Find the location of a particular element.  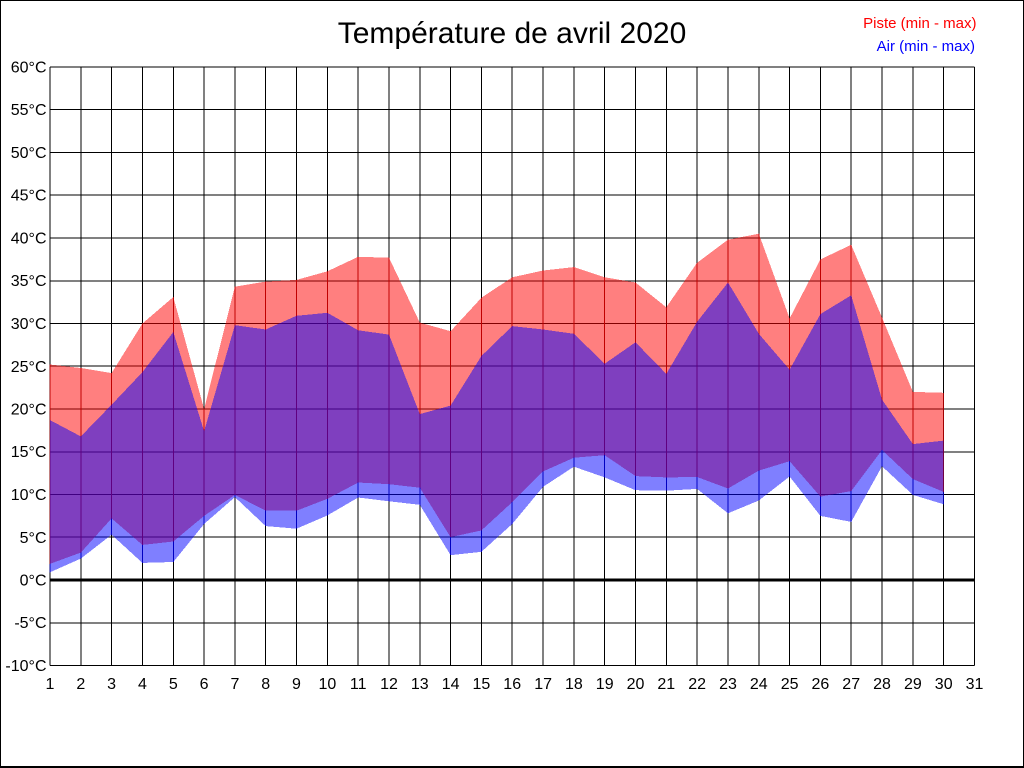

svg-text: 10 is located at coordinates (328, 684).